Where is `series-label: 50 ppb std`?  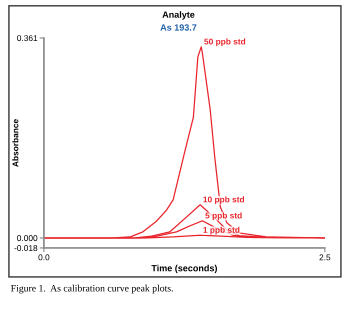
series-label: 50 ppb std is located at coordinates (225, 42).